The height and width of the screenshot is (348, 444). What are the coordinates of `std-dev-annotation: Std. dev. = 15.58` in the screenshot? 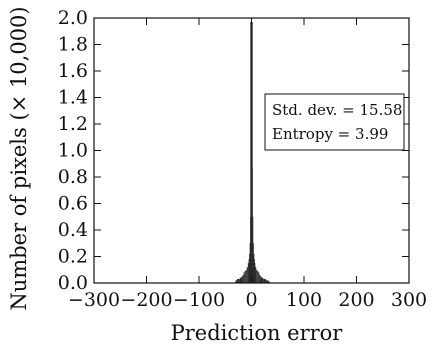 It's located at (337, 110).